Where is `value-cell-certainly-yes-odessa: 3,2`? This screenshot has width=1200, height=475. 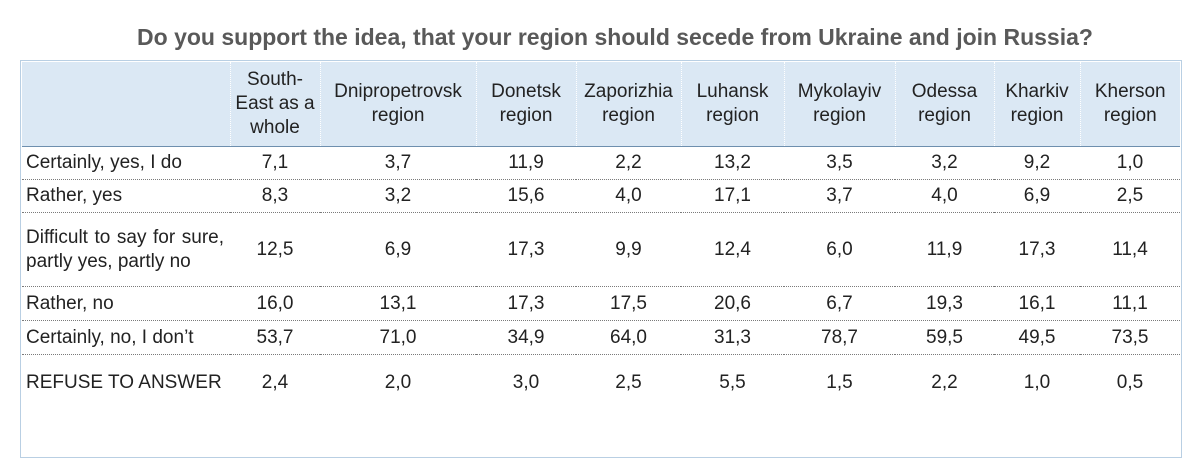 value-cell-certainly-yes-odessa: 3,2 is located at coordinates (944, 163).